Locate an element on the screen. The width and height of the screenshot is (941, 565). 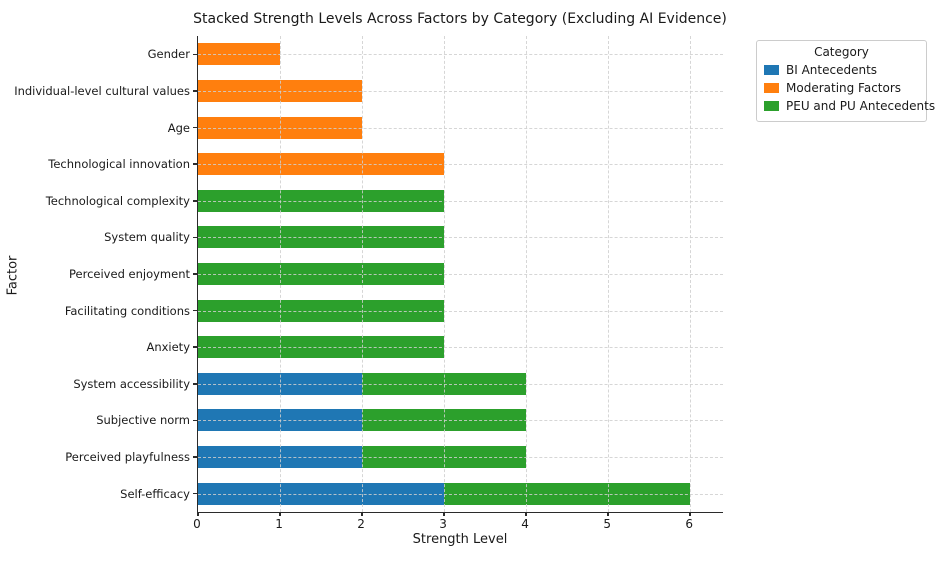
y-tick-label: Technological innovation is located at coordinates (119, 164).